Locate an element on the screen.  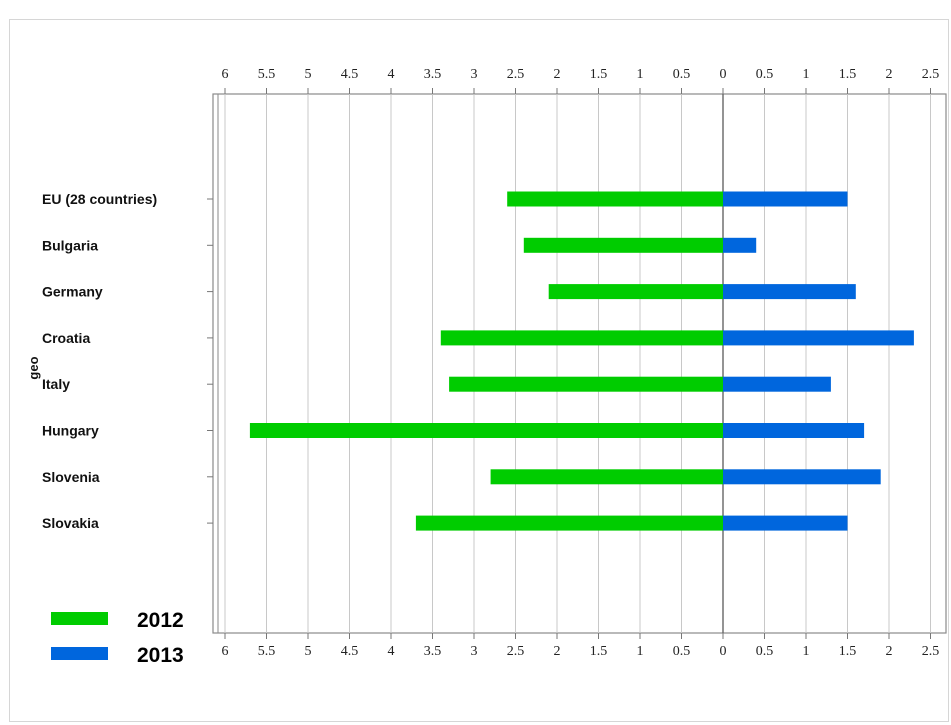
bar-2013-germany is located at coordinates (789, 292).